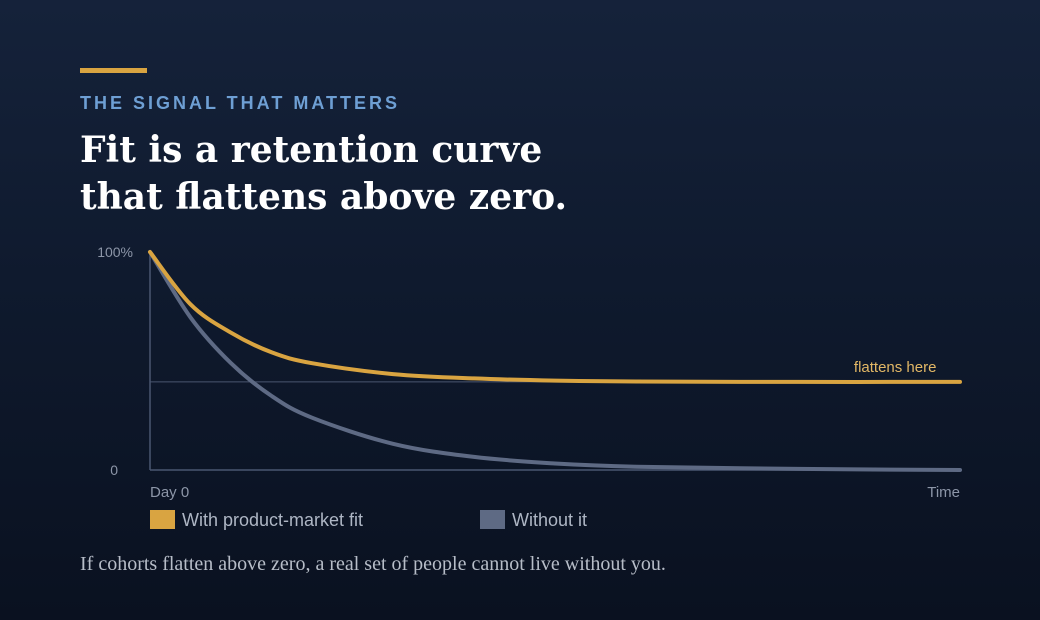  What do you see at coordinates (162, 519) in the screenshot?
I see `legend-swatch-with-fit` at bounding box center [162, 519].